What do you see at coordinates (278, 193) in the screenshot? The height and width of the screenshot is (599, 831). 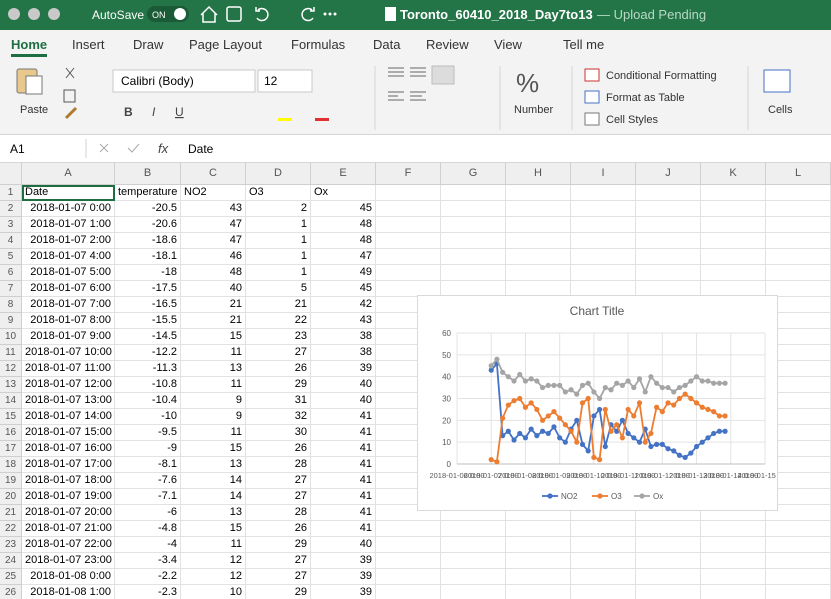 I see `cell: O3` at bounding box center [278, 193].